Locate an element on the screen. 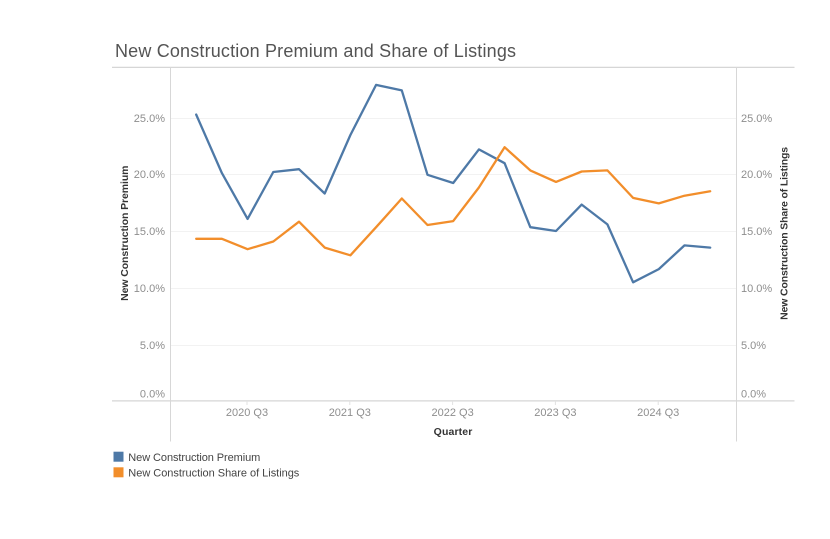 Image resolution: width=830 pixels, height=539 pixels. svg-text: 2022 Q3 is located at coordinates (452, 413).